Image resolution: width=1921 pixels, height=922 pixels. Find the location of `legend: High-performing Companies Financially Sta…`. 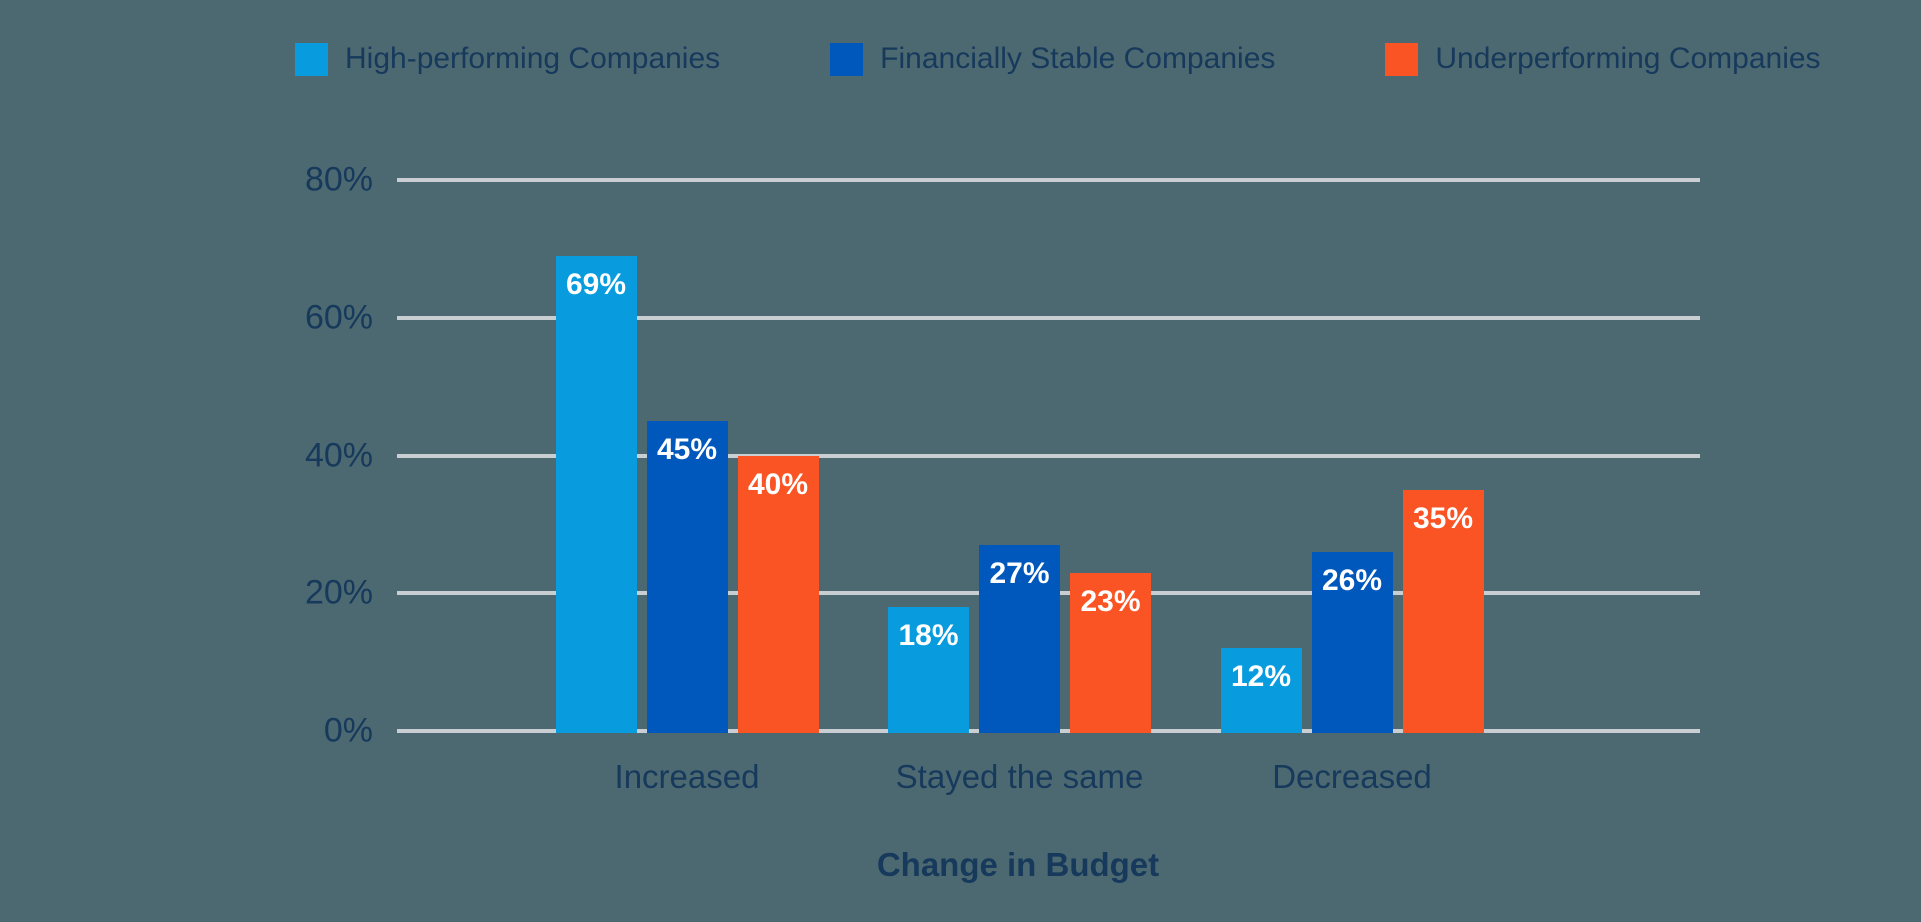

legend: High-performing Companies Financially Sta… is located at coordinates (1058, 59).